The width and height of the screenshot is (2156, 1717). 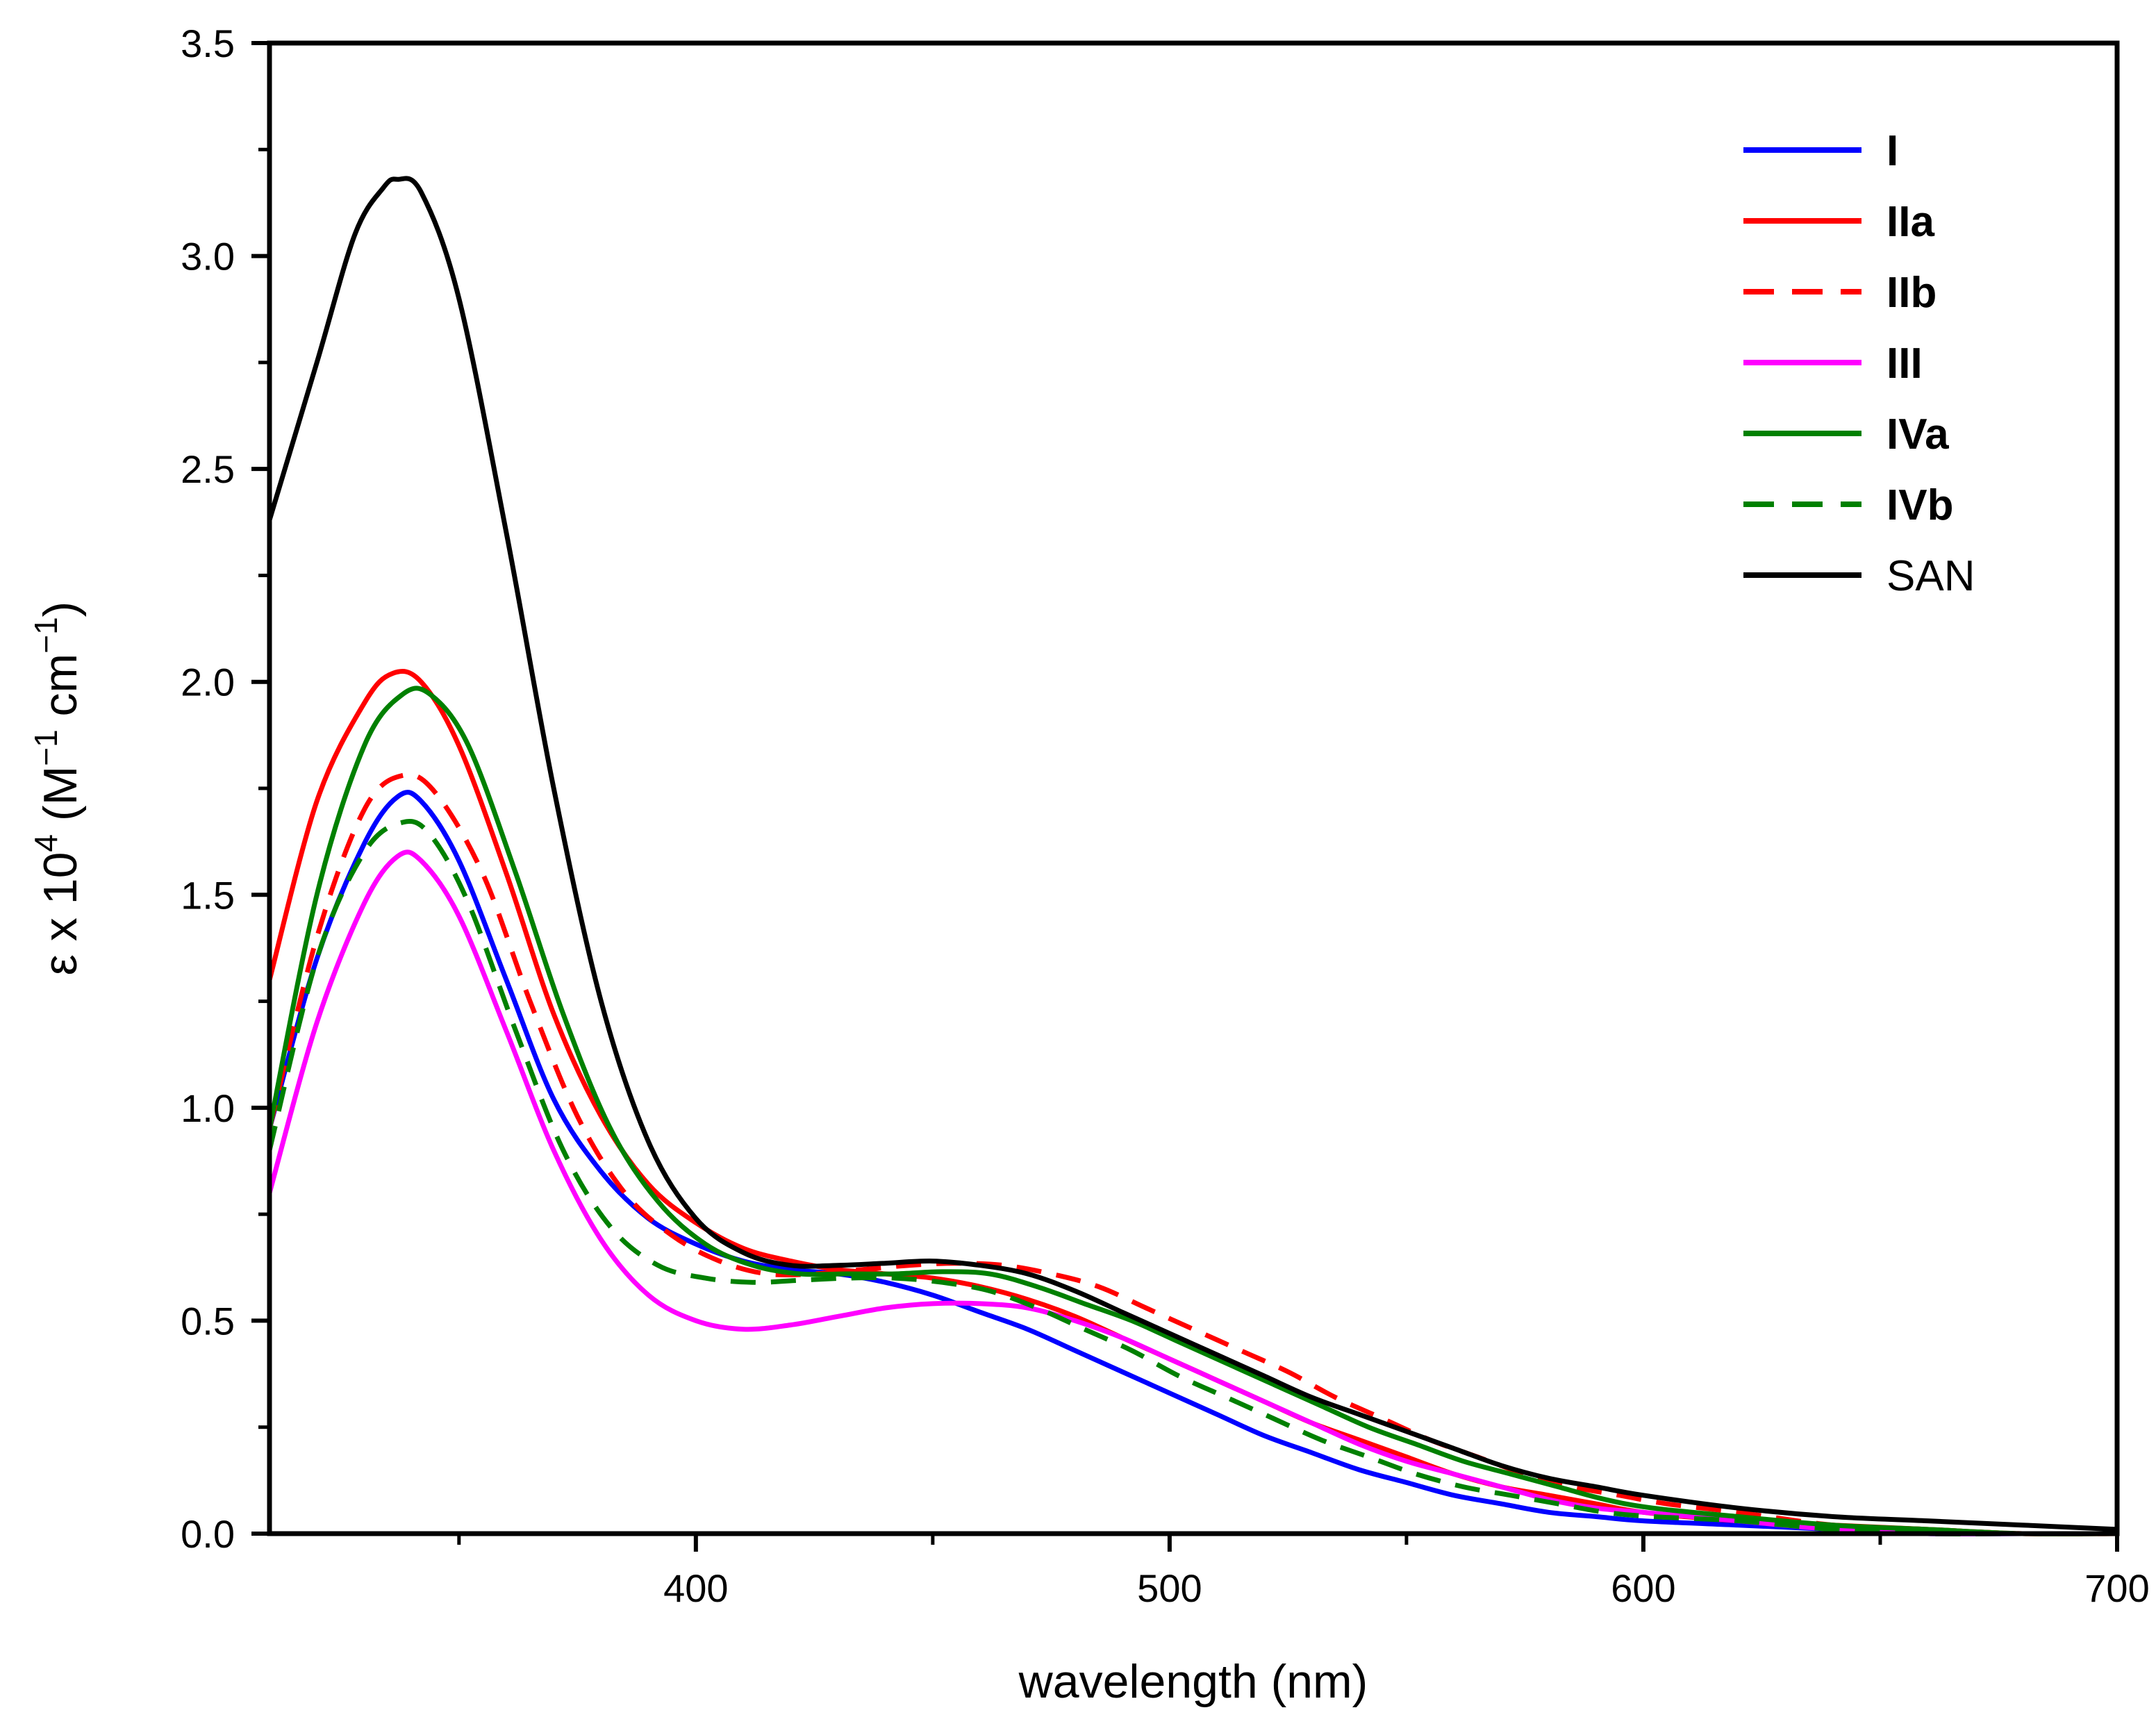 I want to click on y-axis-title-close: ), so click(x=60, y=609).